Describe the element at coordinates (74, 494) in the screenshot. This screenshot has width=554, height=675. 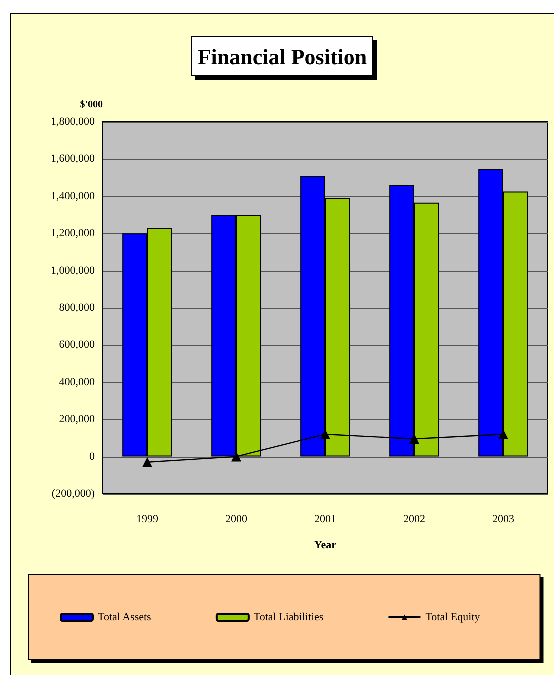
I see `y-tick-label: (200,000)` at that location.